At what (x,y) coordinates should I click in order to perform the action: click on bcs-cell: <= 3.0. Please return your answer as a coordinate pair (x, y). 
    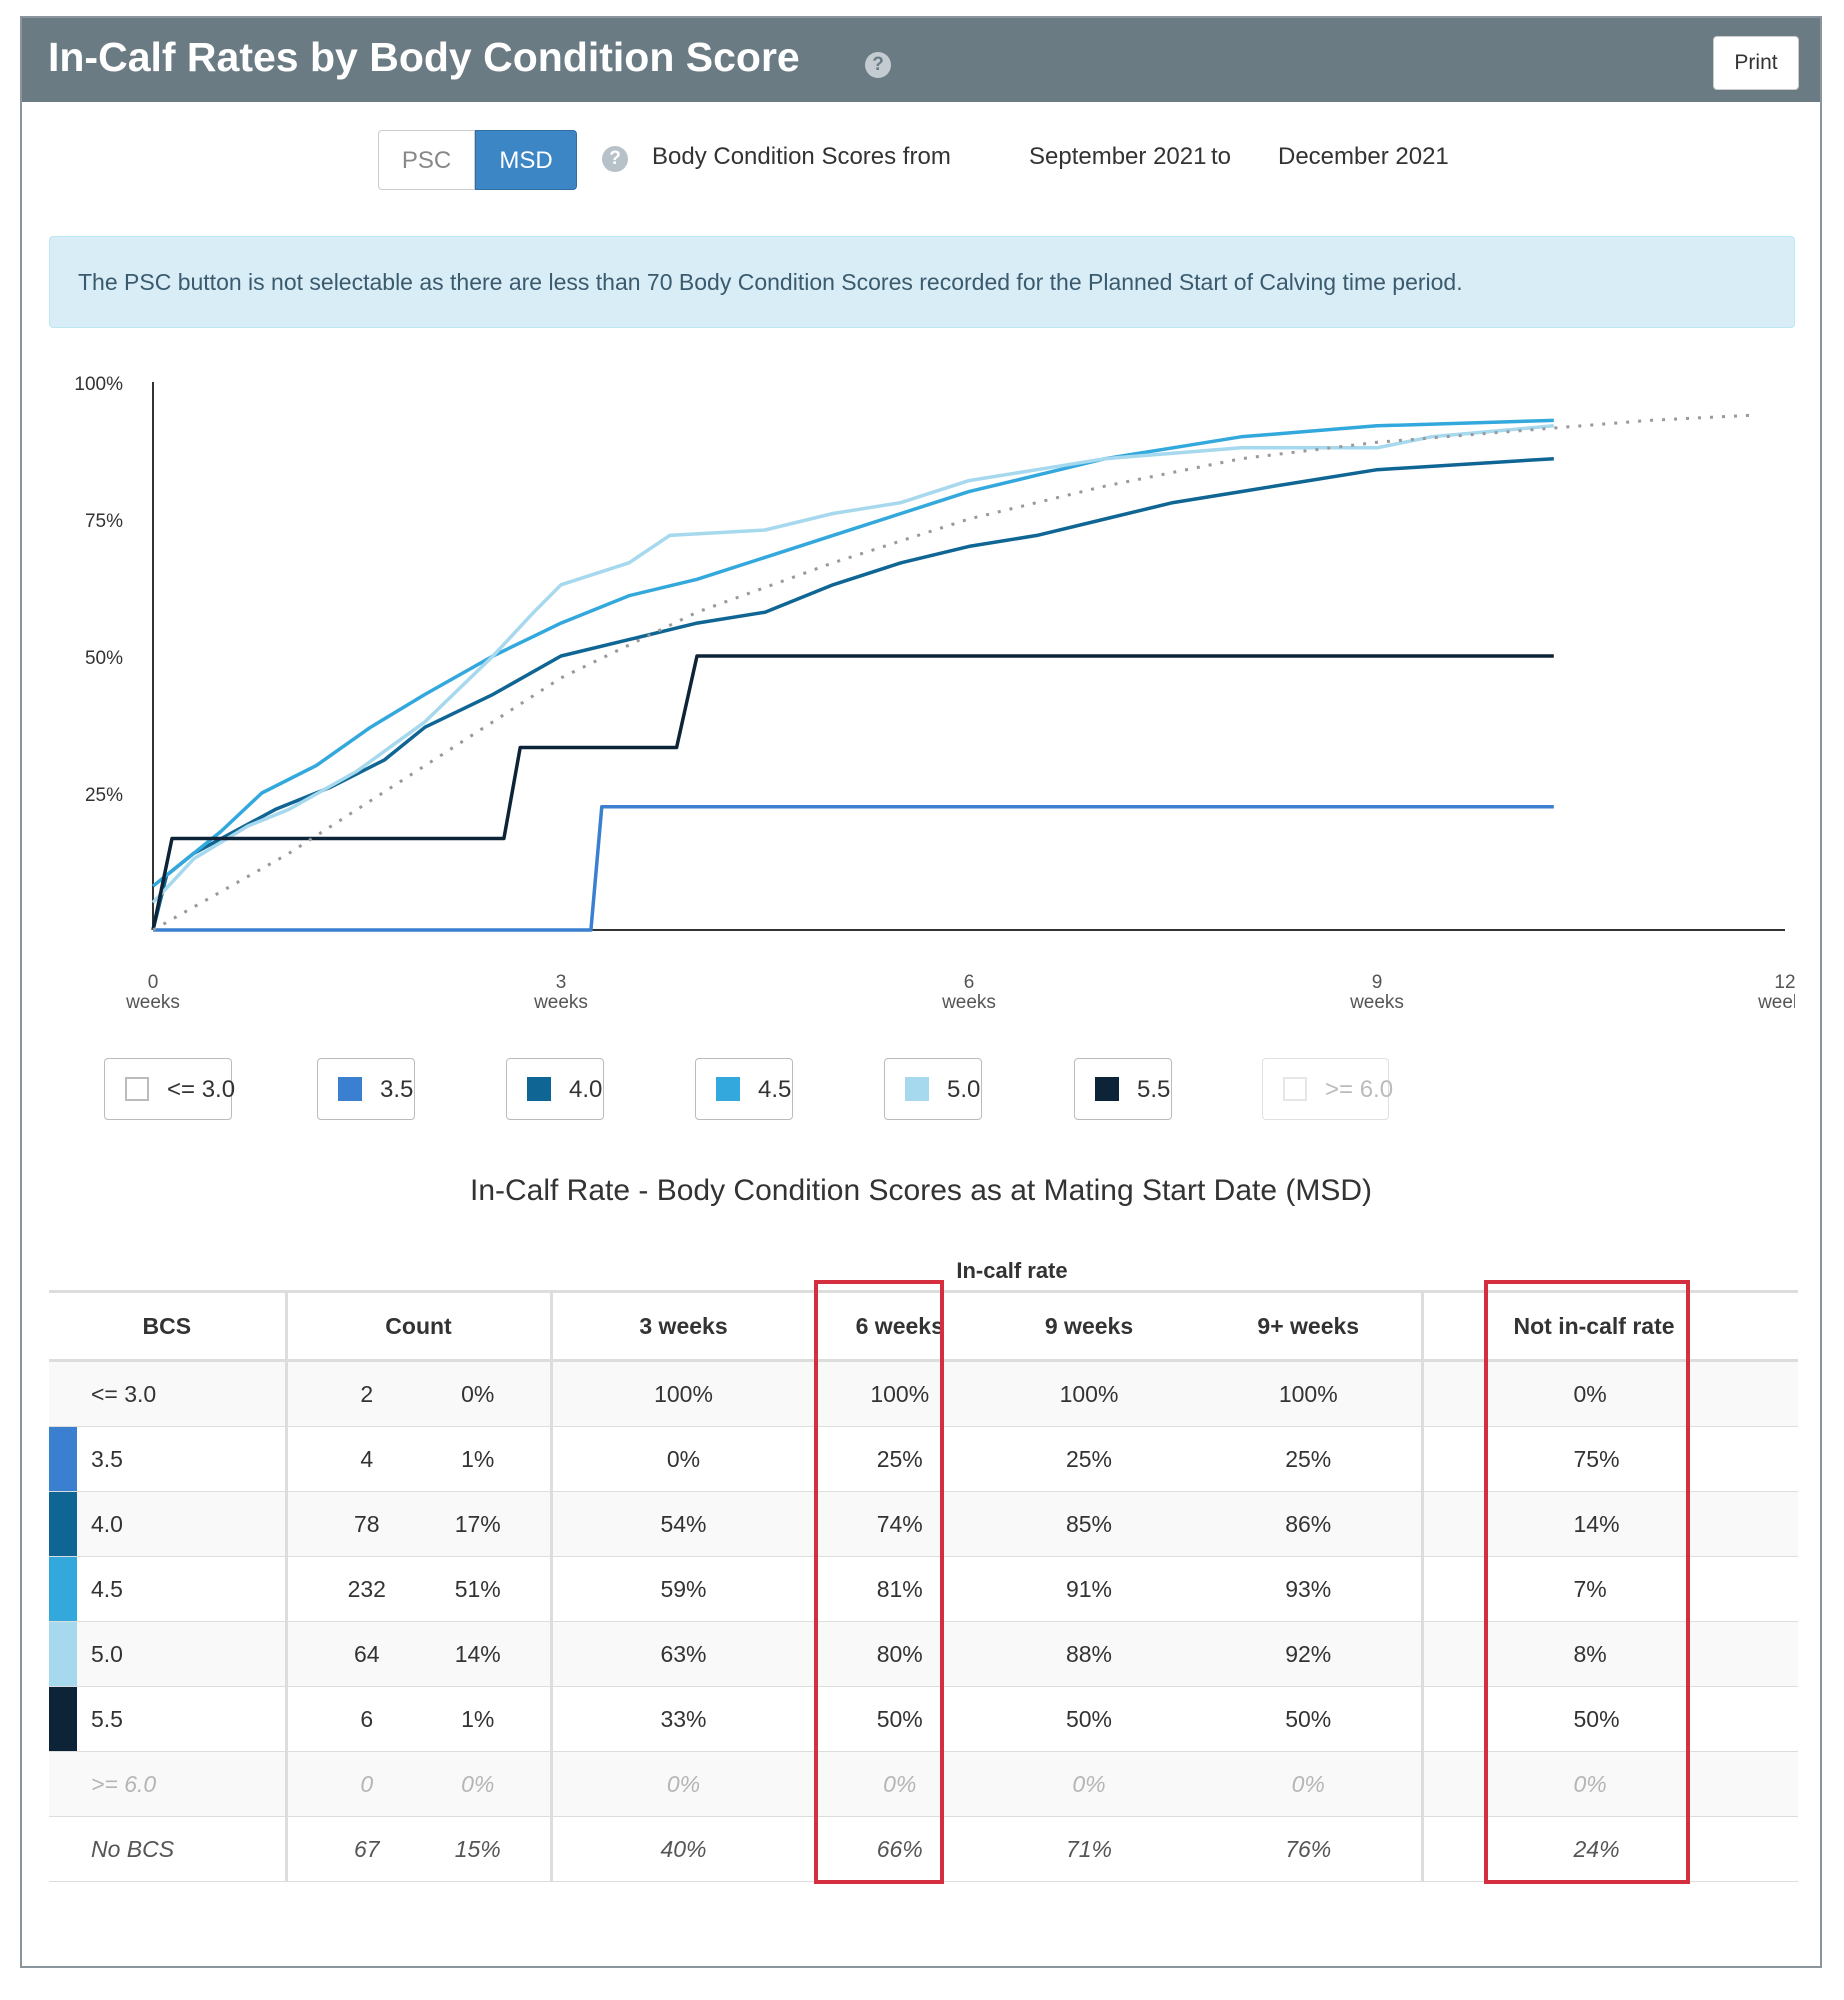
    Looking at the image, I should click on (168, 1393).